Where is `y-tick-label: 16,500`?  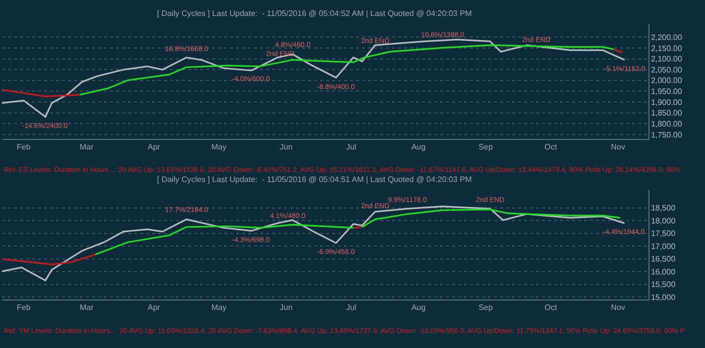 y-tick-label: 16,500 is located at coordinates (663, 259).